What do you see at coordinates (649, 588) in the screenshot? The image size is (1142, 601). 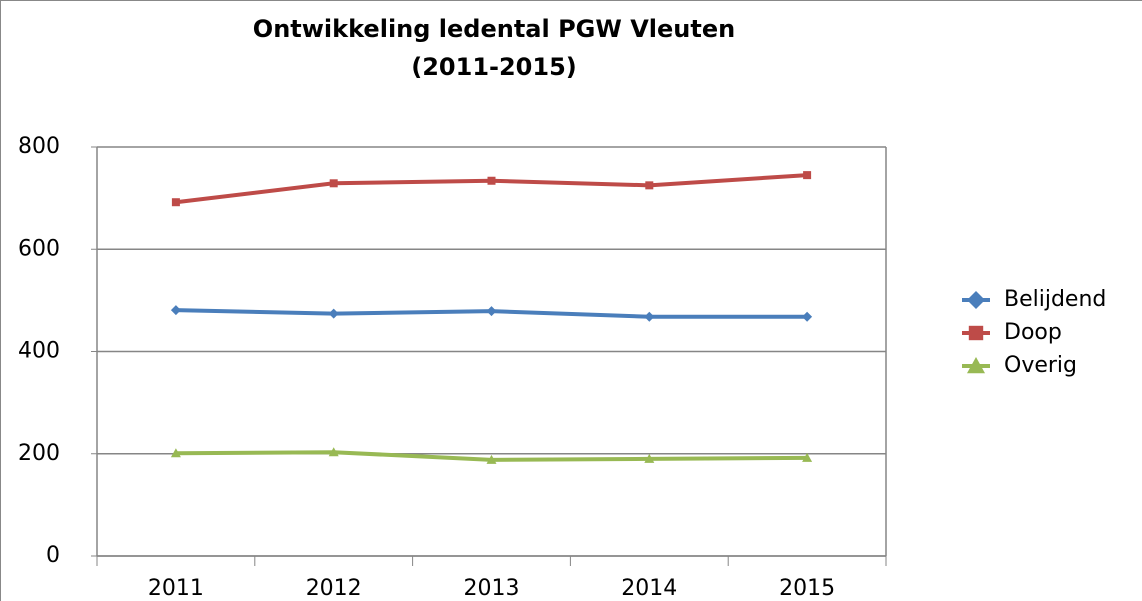 I see `x-tick-label: 2014` at bounding box center [649, 588].